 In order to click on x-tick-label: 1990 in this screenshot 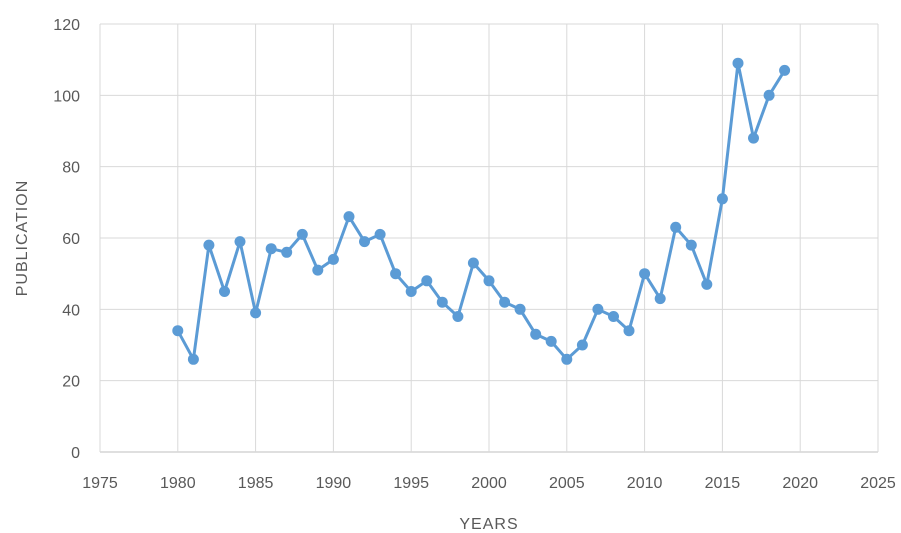, I will do `click(334, 483)`.